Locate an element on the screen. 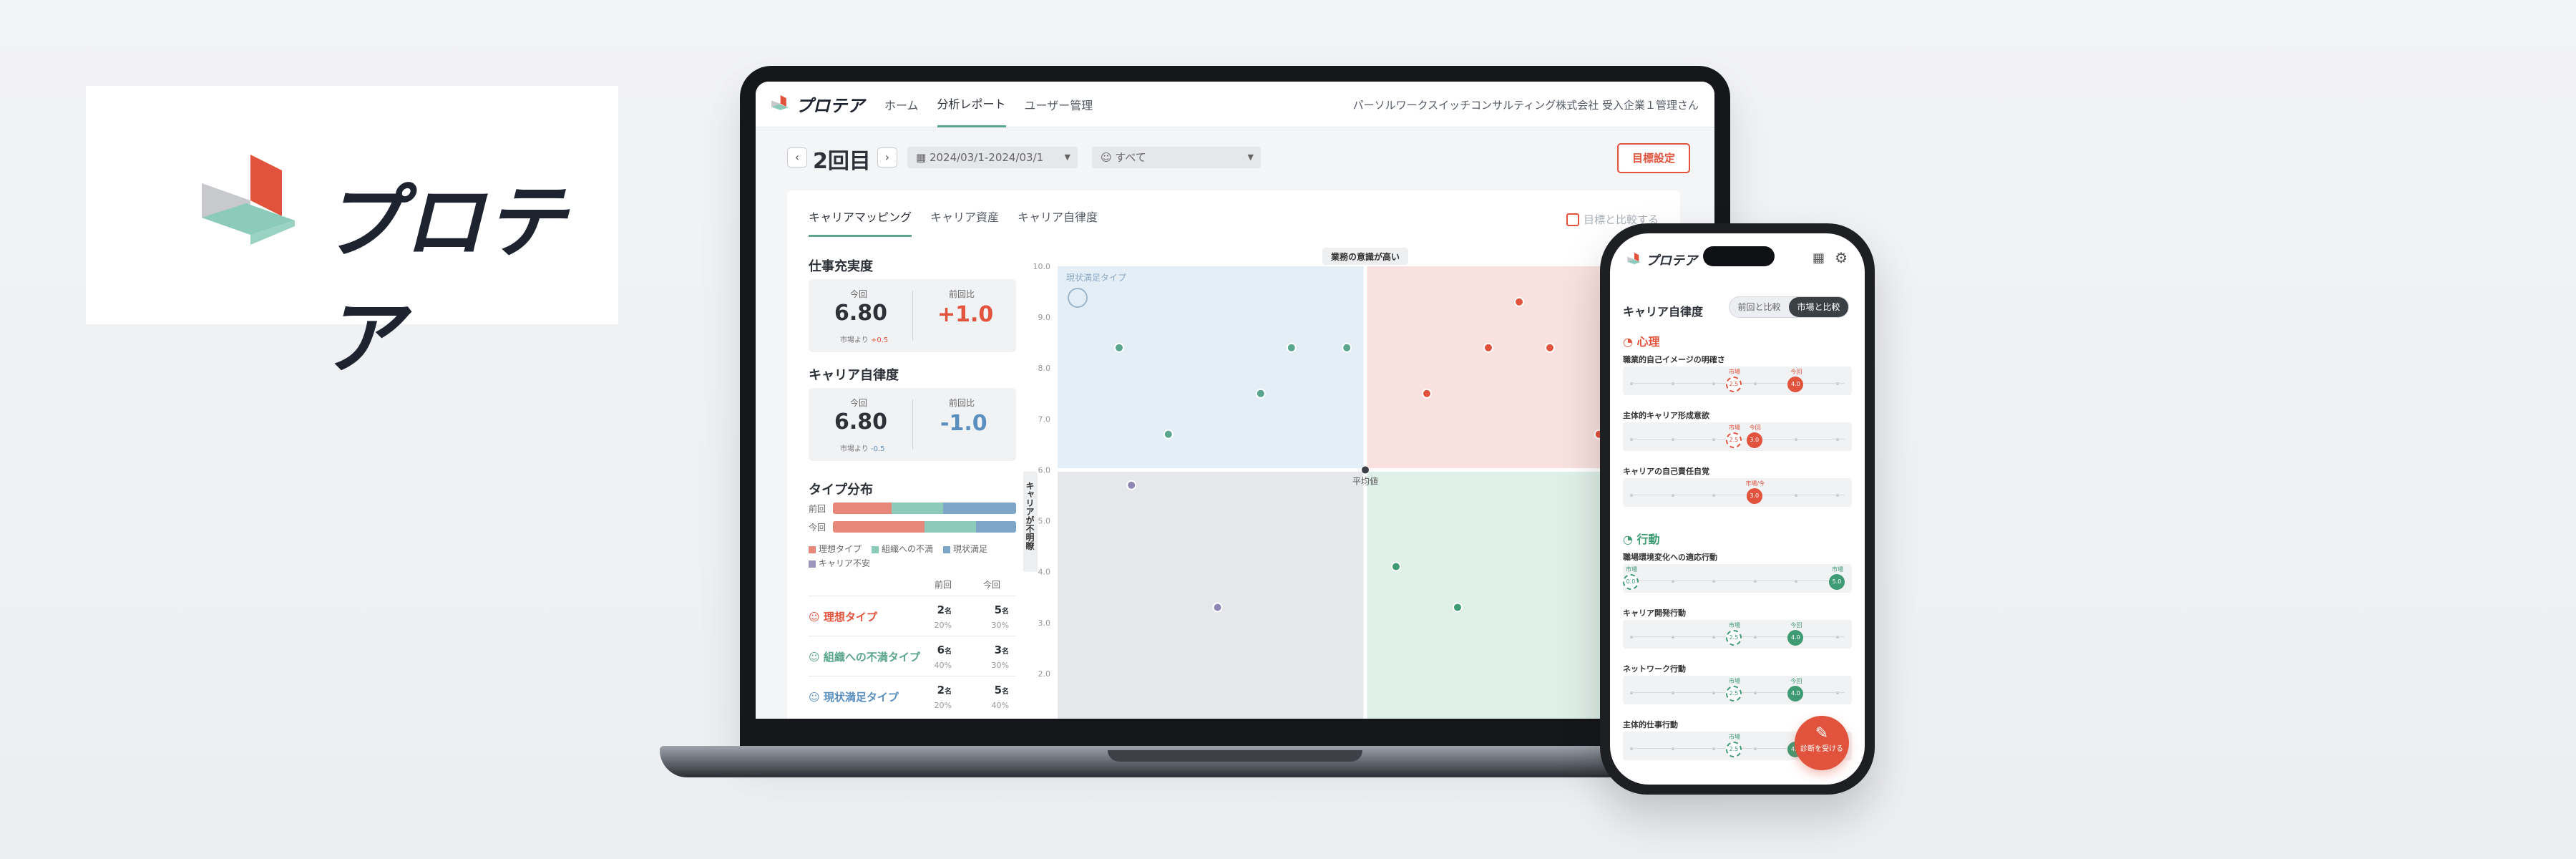  next-round-button: › is located at coordinates (887, 157).